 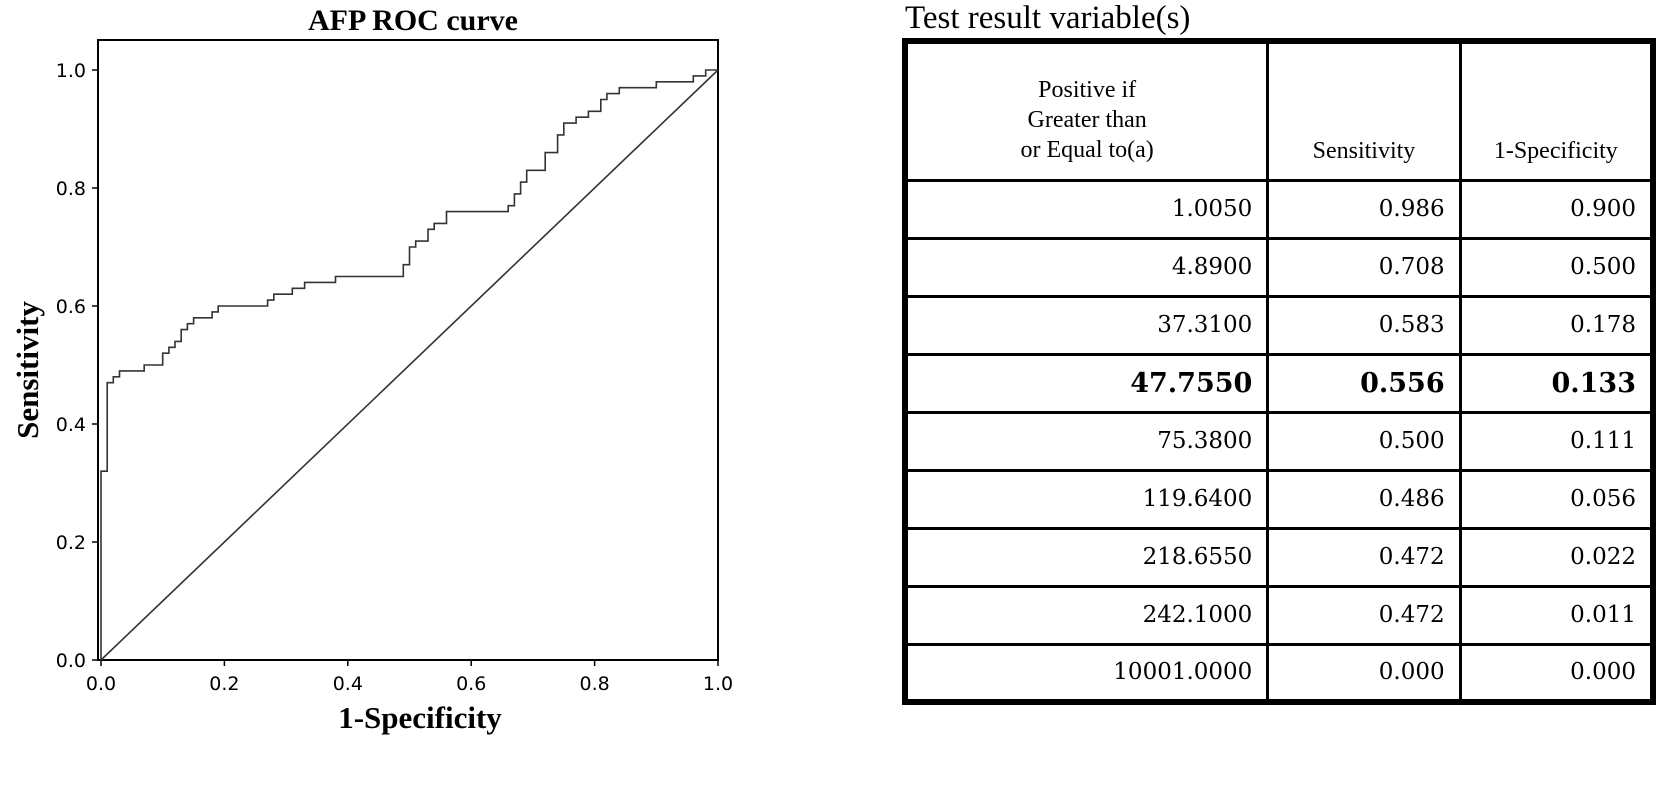 What do you see at coordinates (71, 189) in the screenshot?
I see `y-tick-label: 0.8` at bounding box center [71, 189].